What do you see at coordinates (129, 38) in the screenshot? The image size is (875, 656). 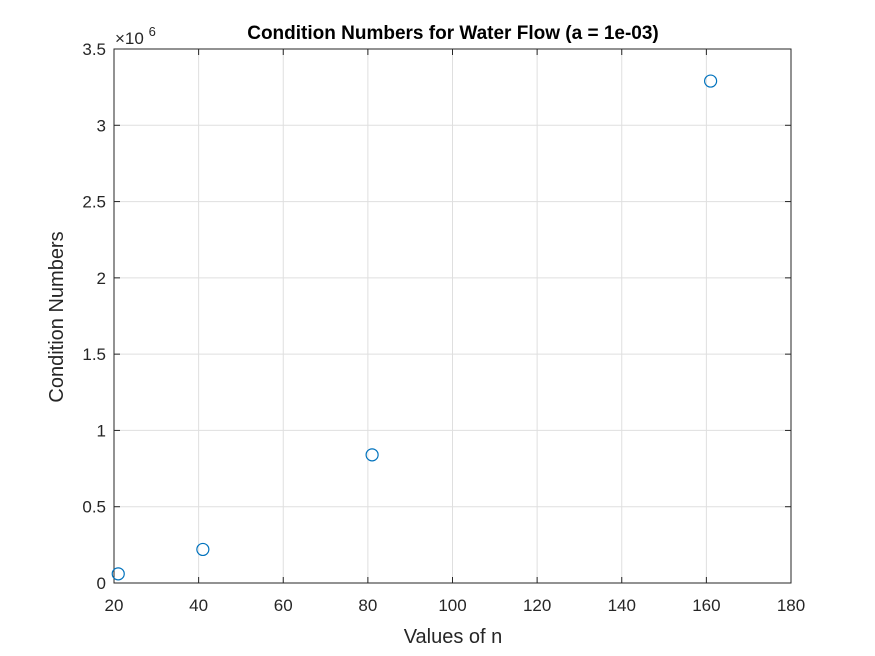 I see `y-axis-multiplier-base: ×10` at bounding box center [129, 38].